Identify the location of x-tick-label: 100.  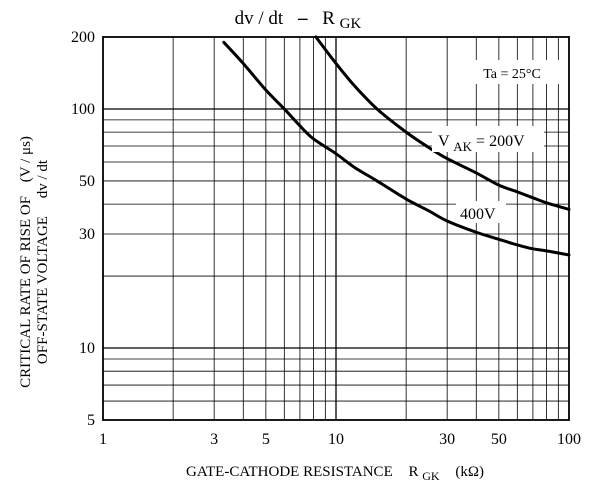
(569, 439).